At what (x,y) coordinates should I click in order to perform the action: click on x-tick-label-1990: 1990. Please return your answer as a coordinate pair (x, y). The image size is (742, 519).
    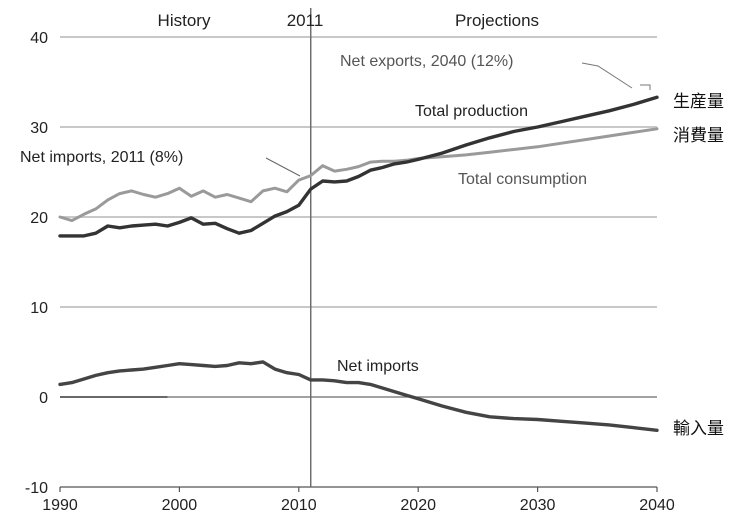
    Looking at the image, I should click on (60, 505).